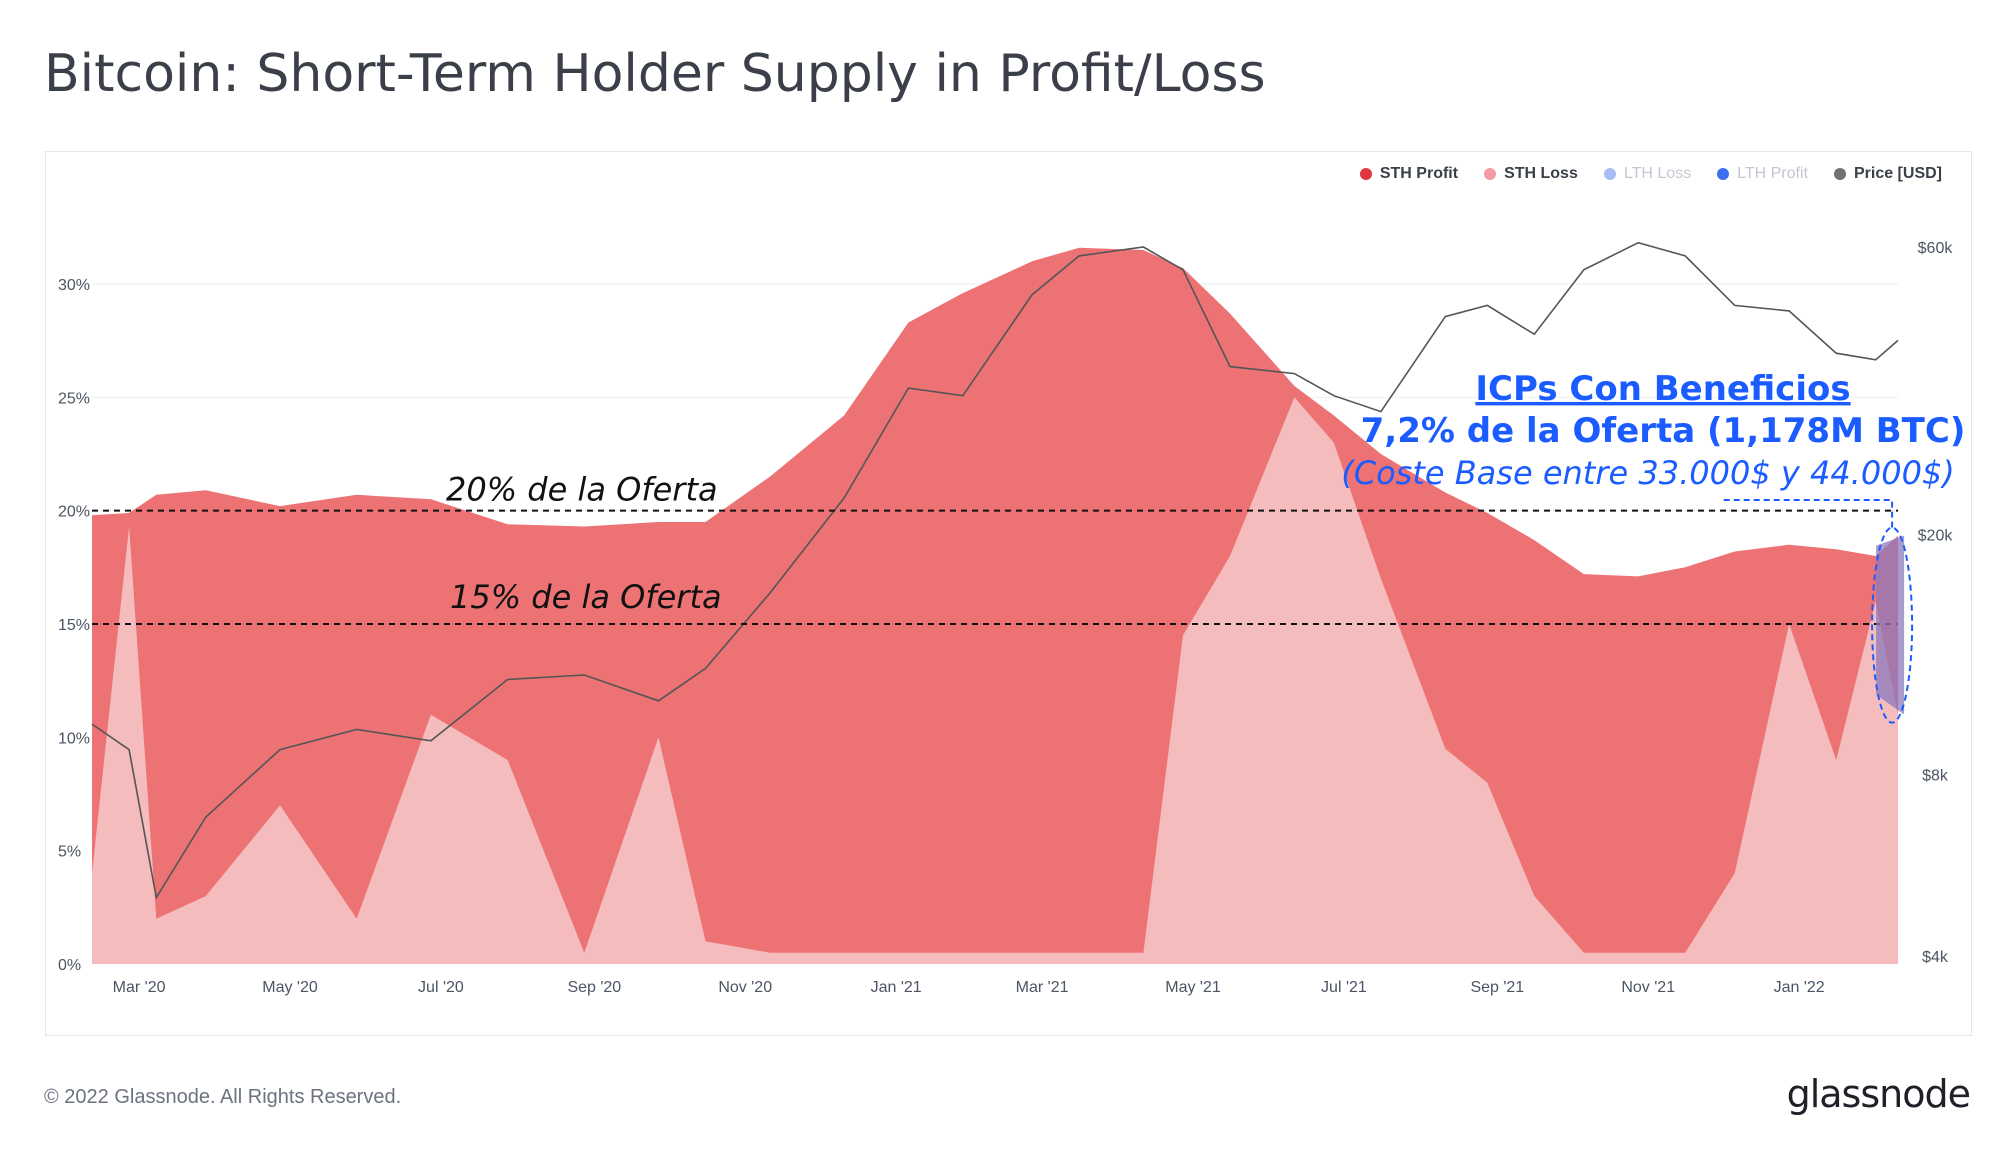  I want to click on x-tick-label: Jul '20, so click(441, 987).